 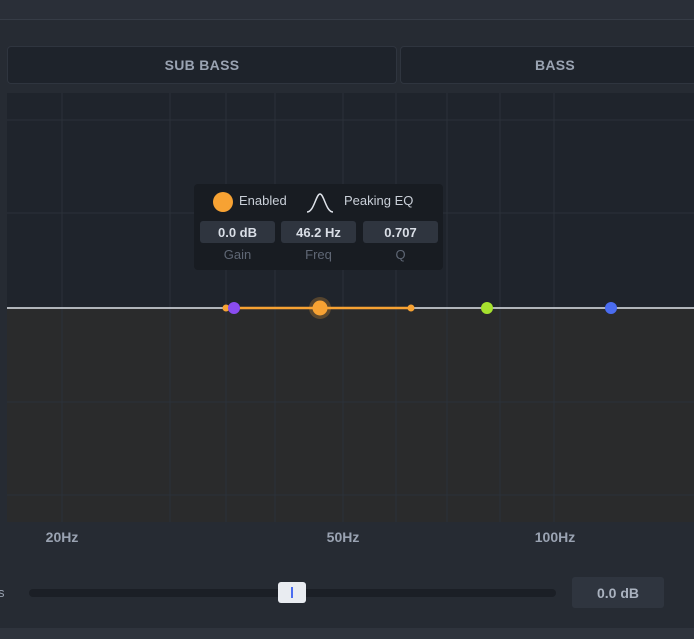 What do you see at coordinates (2, 592) in the screenshot?
I see `slider-label: s` at bounding box center [2, 592].